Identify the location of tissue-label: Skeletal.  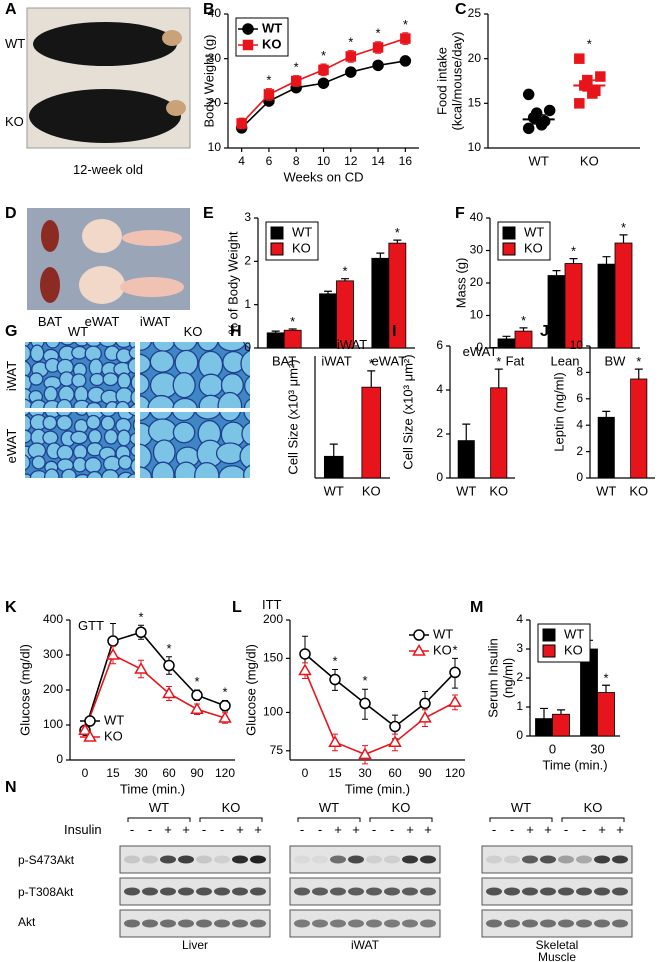
(557, 945).